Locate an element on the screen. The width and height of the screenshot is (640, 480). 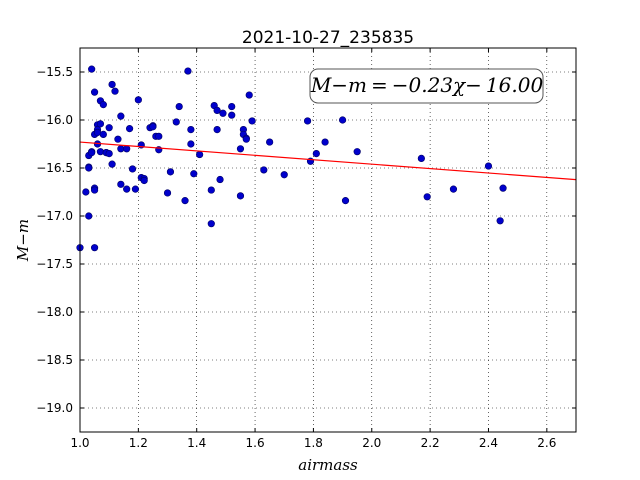
fit-line-group is located at coordinates (328, 161).